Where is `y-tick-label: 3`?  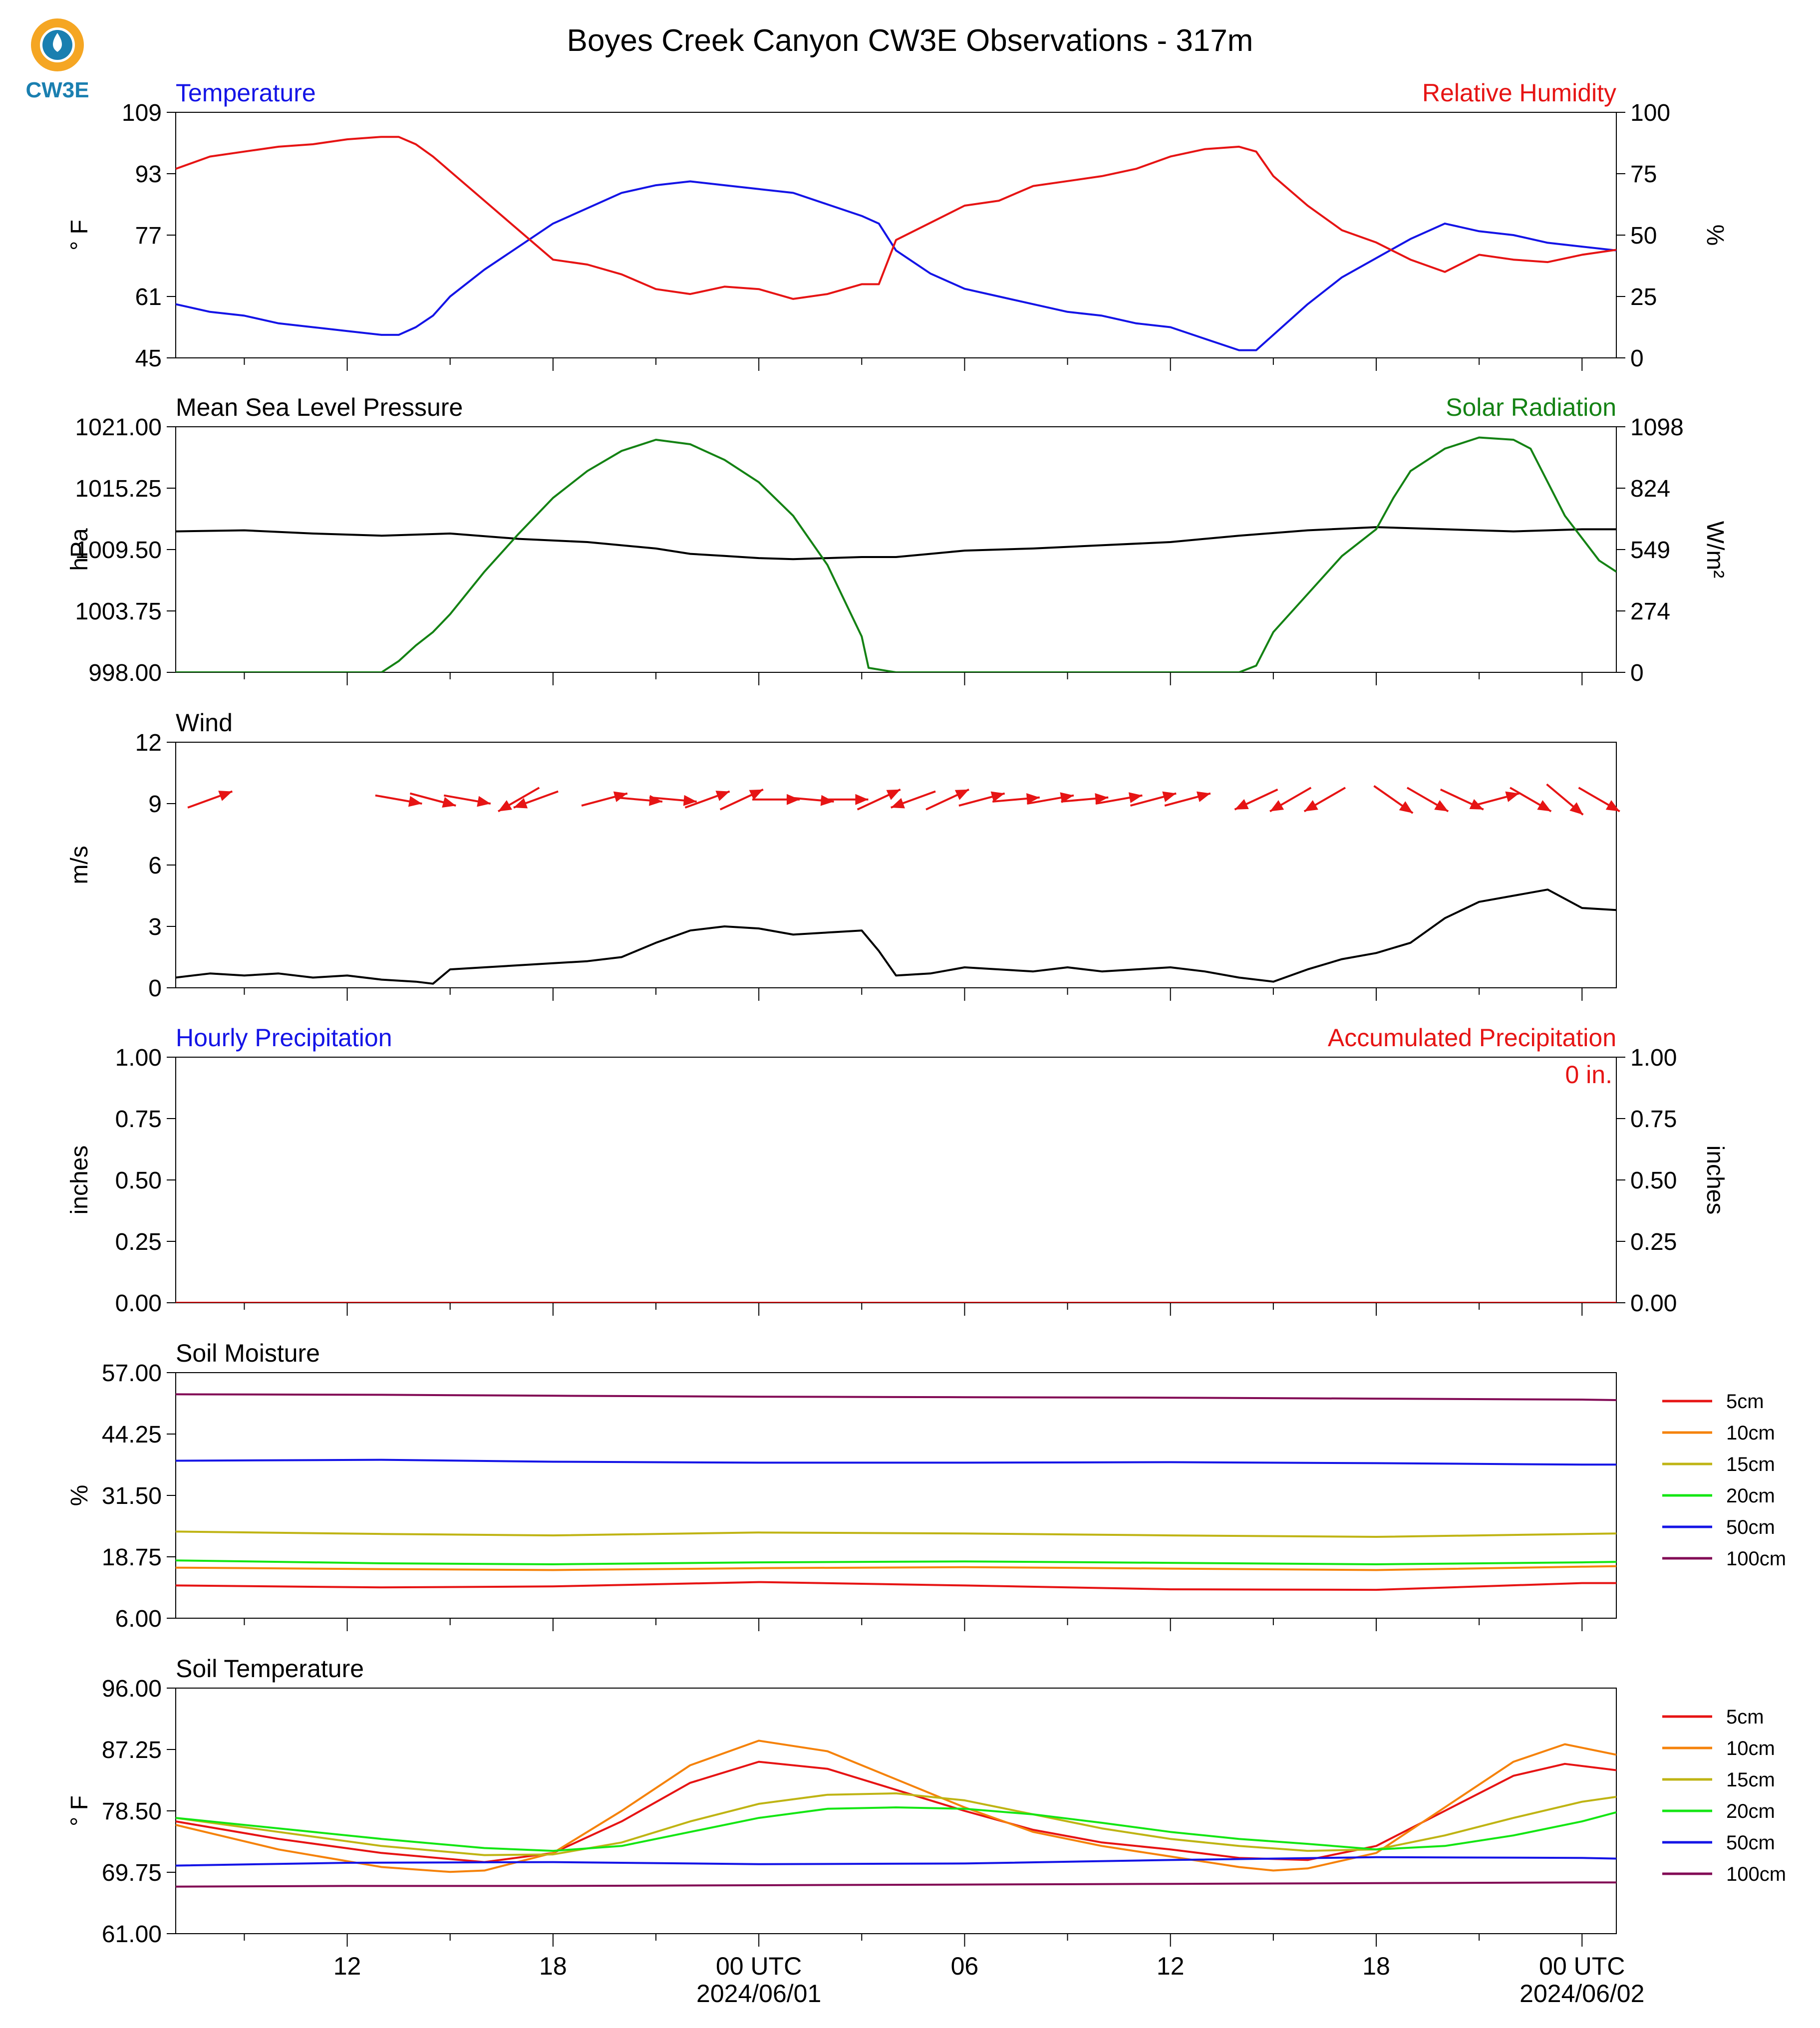 y-tick-label: 3 is located at coordinates (155, 927).